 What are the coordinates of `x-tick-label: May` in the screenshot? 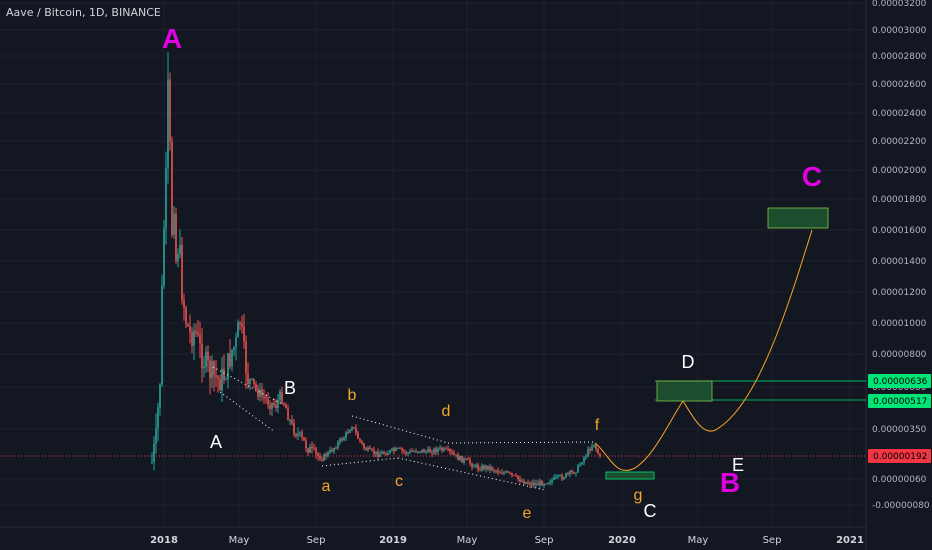 It's located at (239, 540).